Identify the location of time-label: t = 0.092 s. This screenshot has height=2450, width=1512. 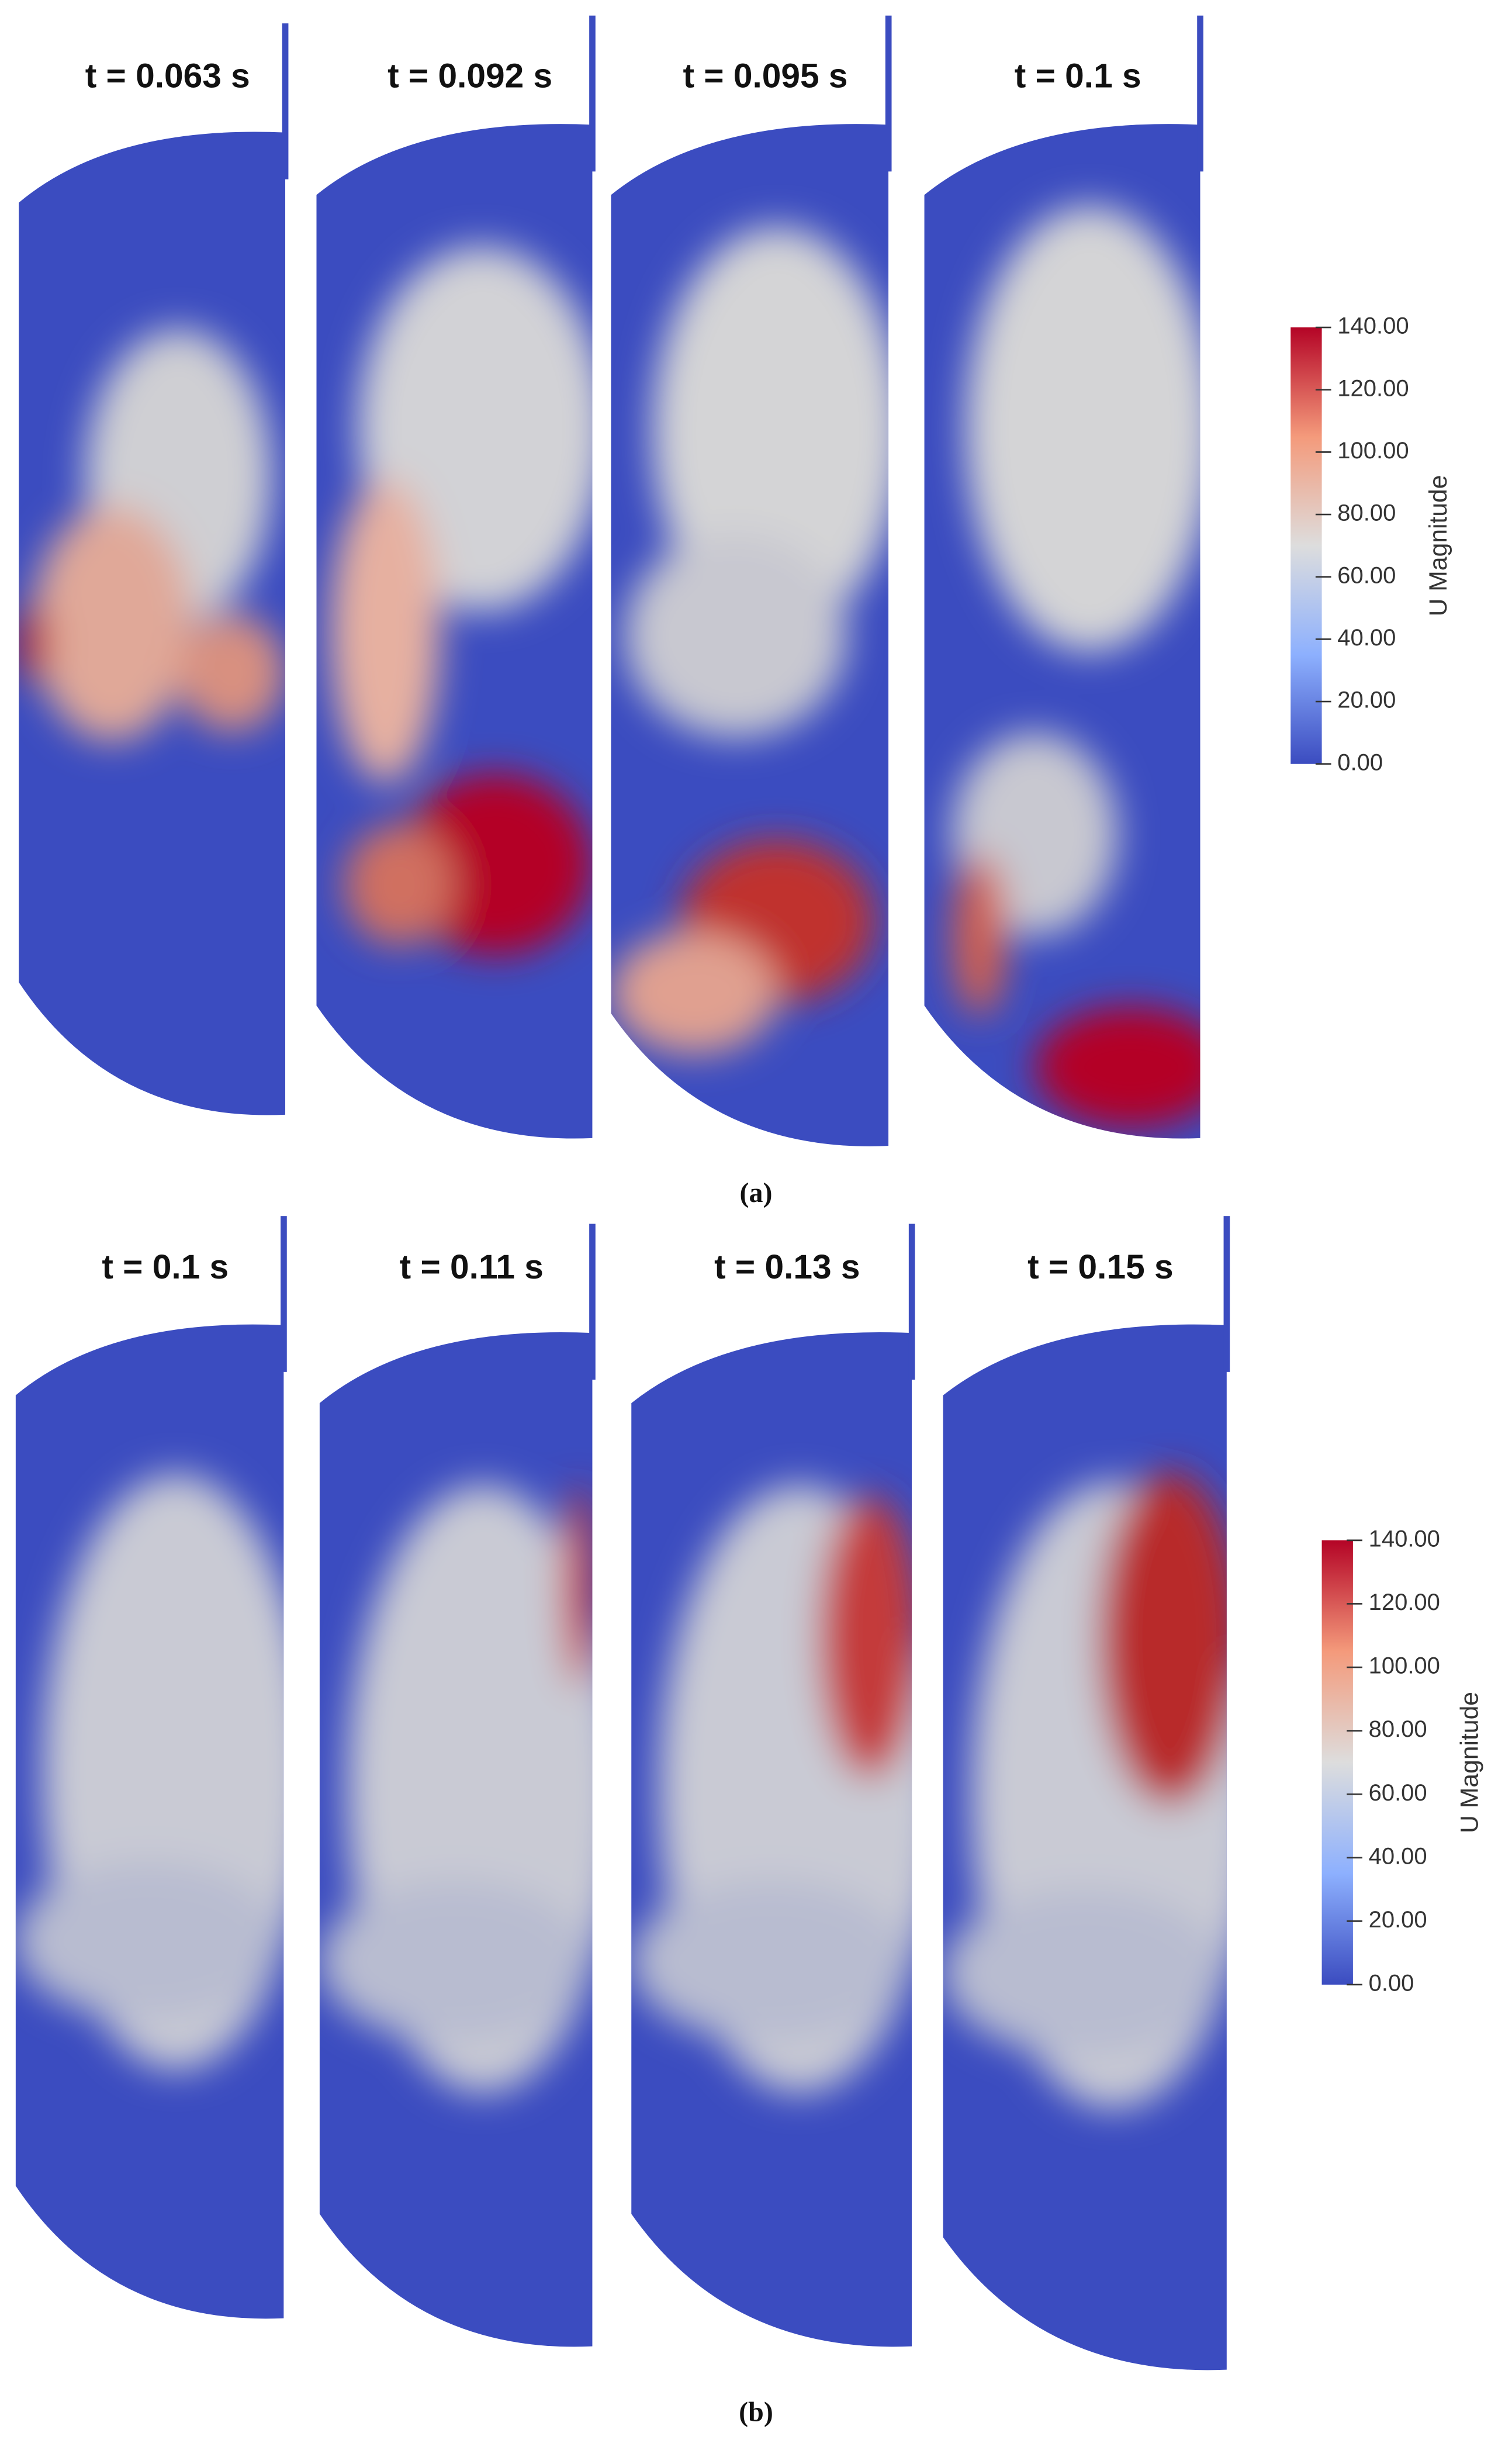
(470, 76).